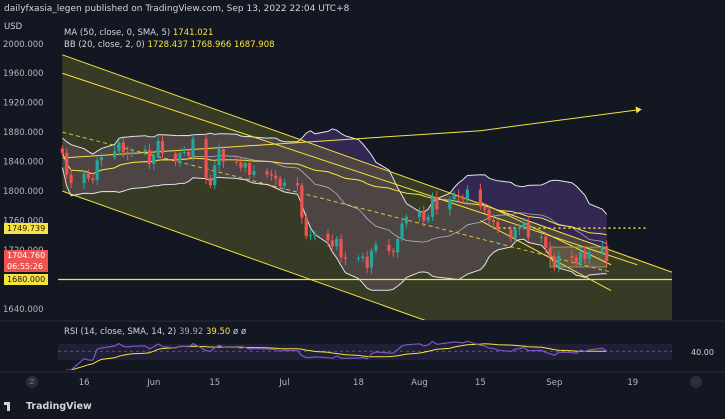 Image resolution: width=725 pixels, height=419 pixels. Describe the element at coordinates (283, 383) in the screenshot. I see `time-tick-label: Jul` at that location.